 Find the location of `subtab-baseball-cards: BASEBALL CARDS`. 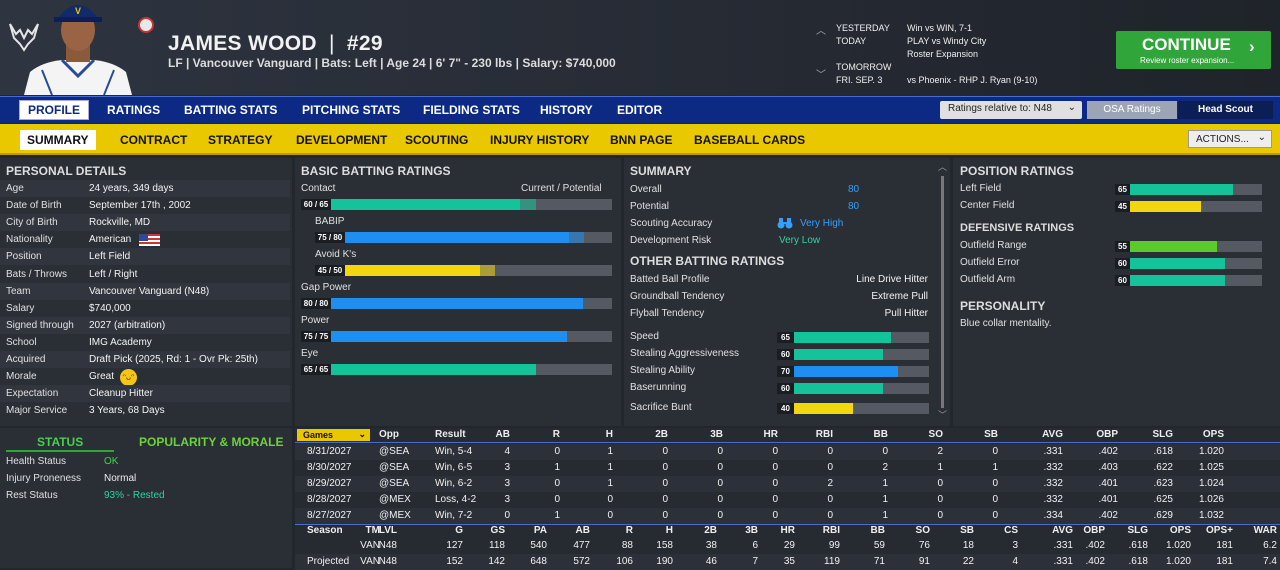

subtab-baseball-cards: BASEBALL CARDS is located at coordinates (750, 140).